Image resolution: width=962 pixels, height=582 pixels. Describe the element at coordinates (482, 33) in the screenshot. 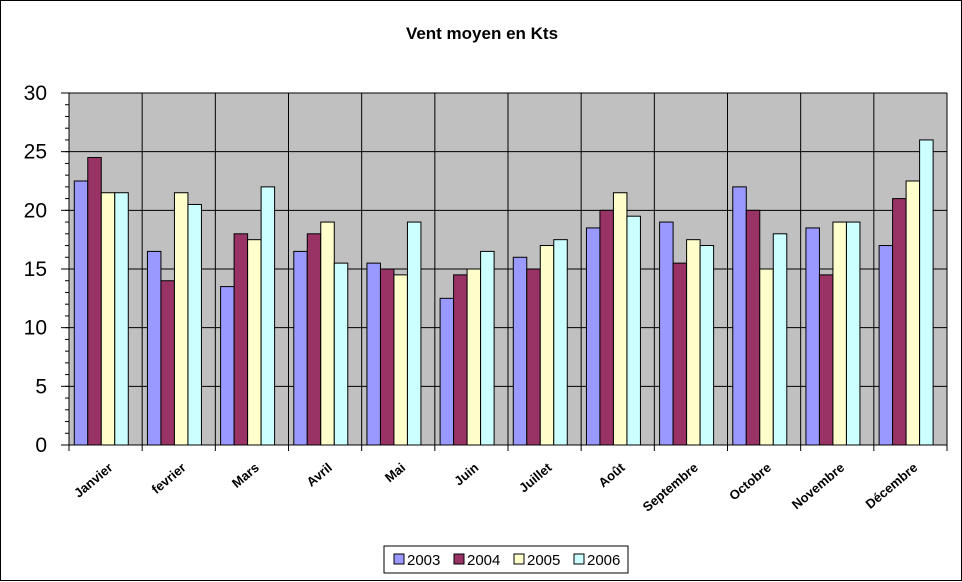

I see `chart-title: Vent moyen en Kts` at that location.